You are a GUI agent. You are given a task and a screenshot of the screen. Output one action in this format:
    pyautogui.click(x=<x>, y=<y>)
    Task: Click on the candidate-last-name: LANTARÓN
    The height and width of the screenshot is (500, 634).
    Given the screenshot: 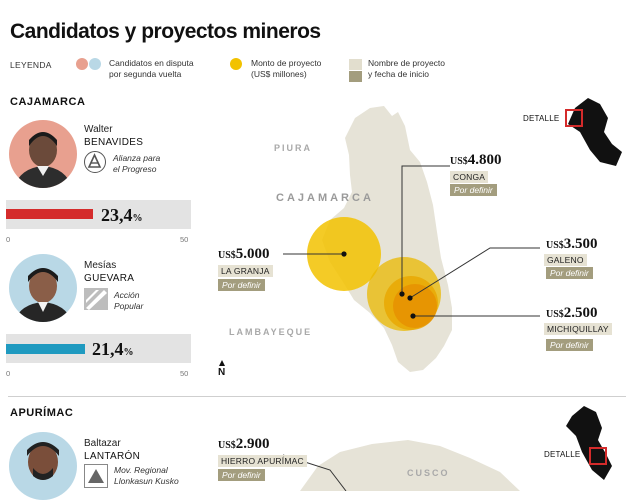 What is the action you would take?
    pyautogui.click(x=112, y=456)
    